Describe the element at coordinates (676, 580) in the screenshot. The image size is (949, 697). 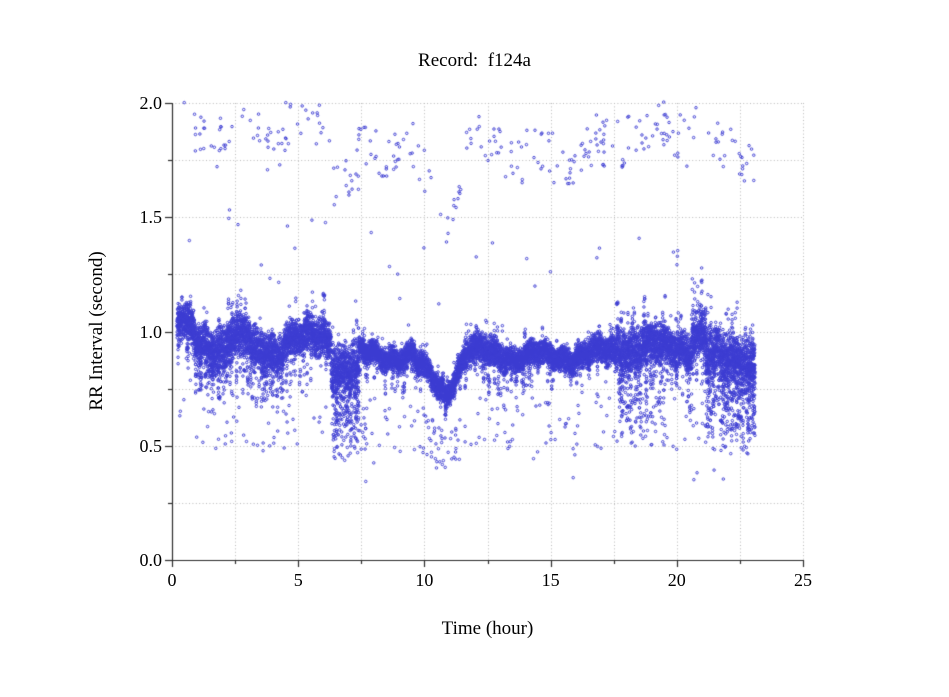
I see `x-tick-label-20: 20` at that location.